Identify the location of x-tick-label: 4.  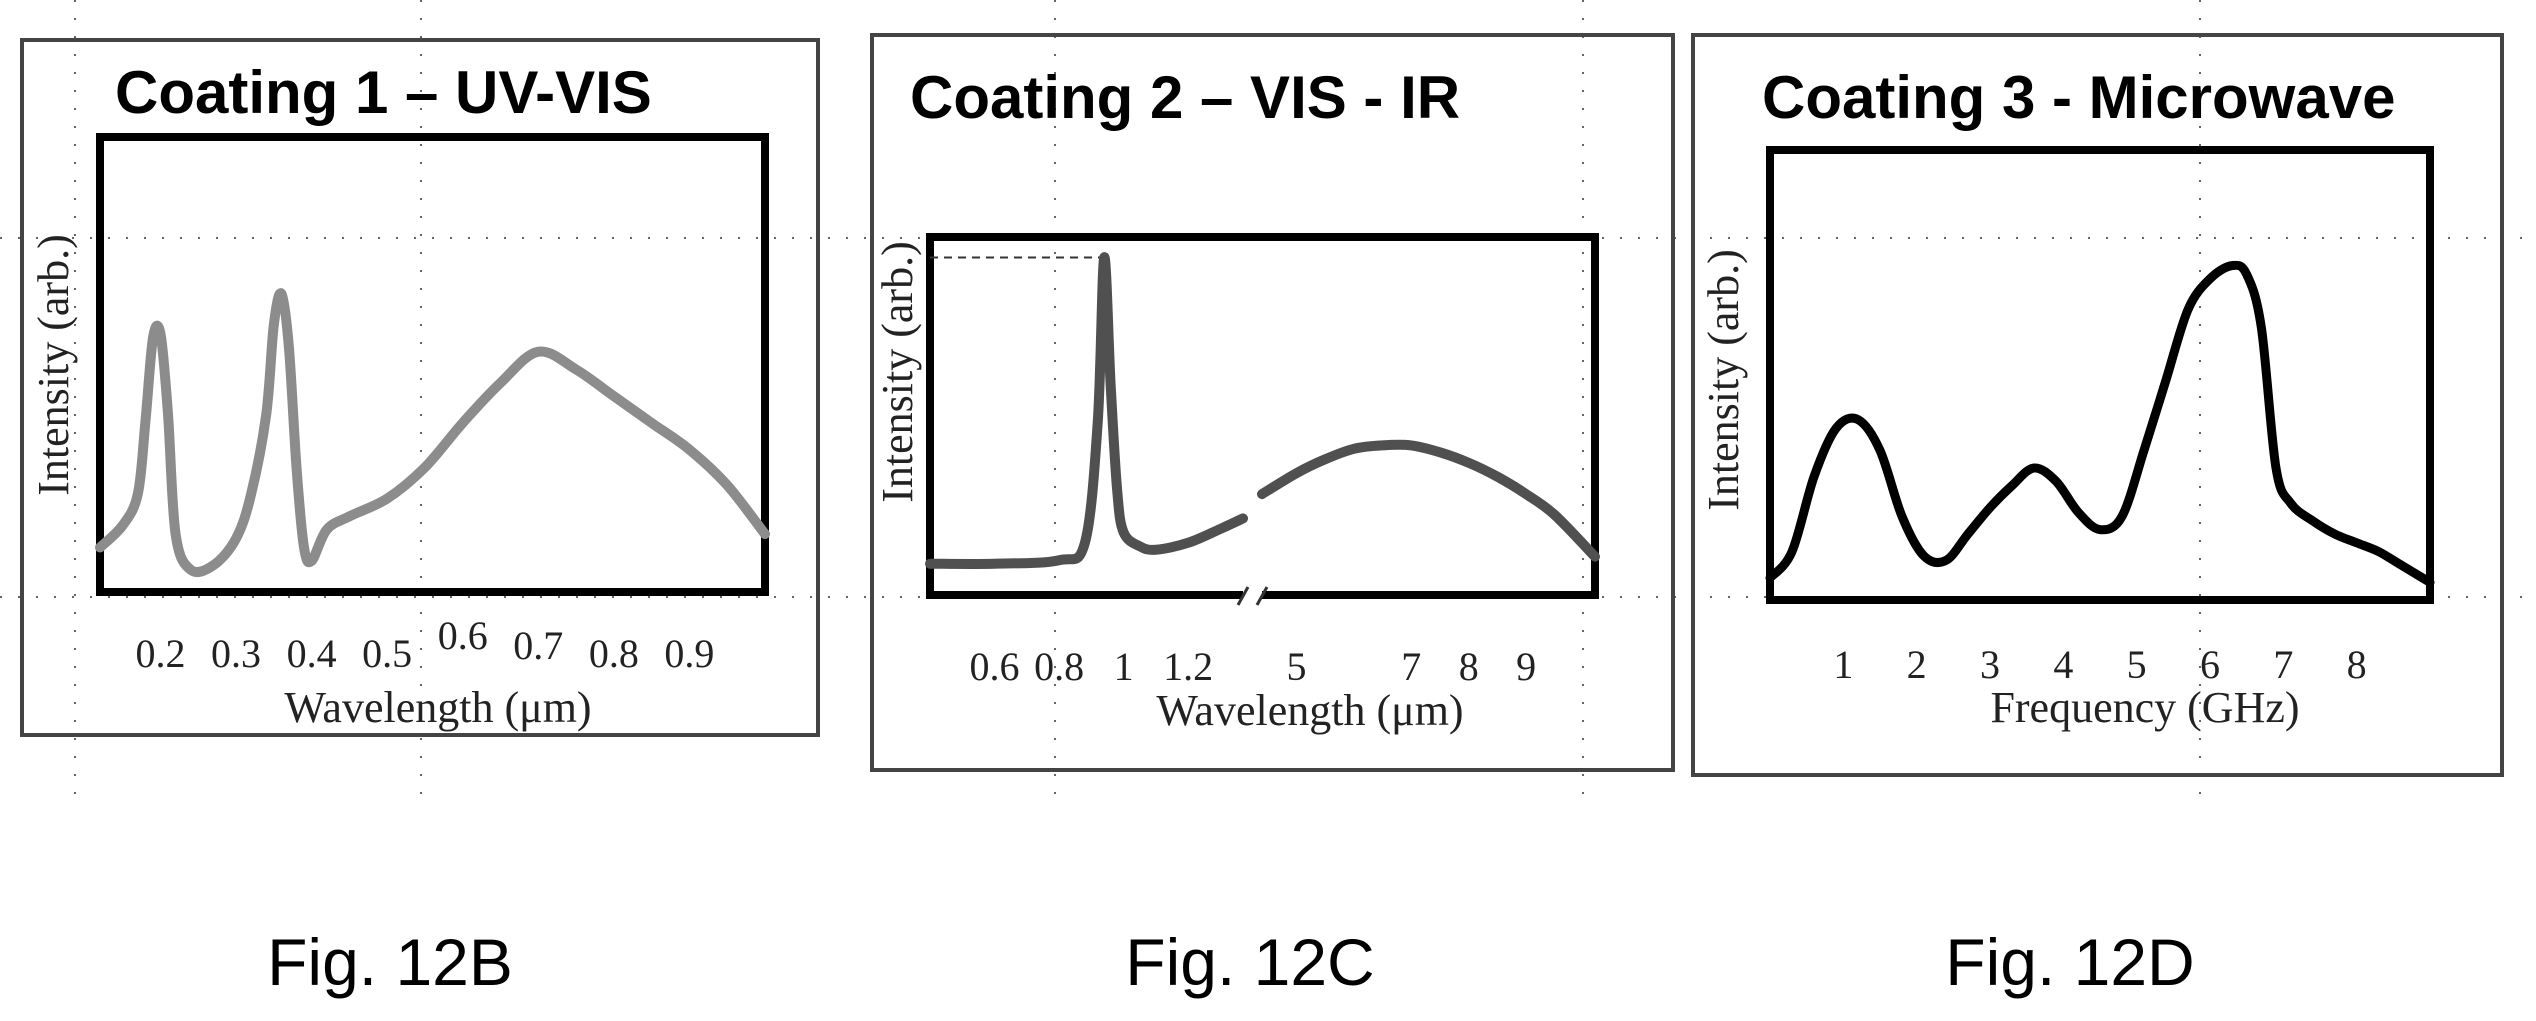
(2063, 664).